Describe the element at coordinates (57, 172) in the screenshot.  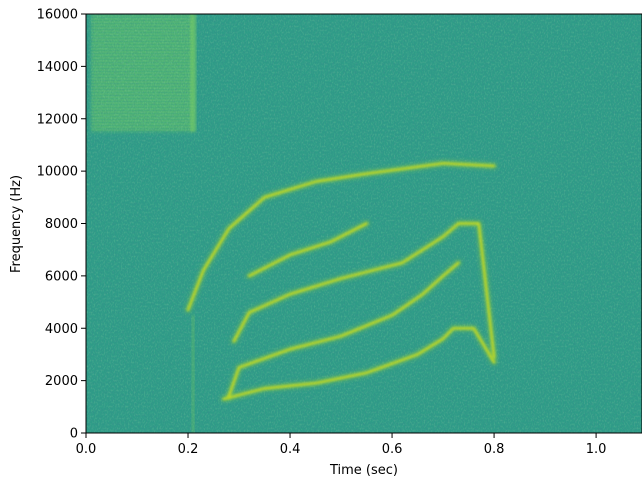
I see `y-tick-label: 10000` at that location.